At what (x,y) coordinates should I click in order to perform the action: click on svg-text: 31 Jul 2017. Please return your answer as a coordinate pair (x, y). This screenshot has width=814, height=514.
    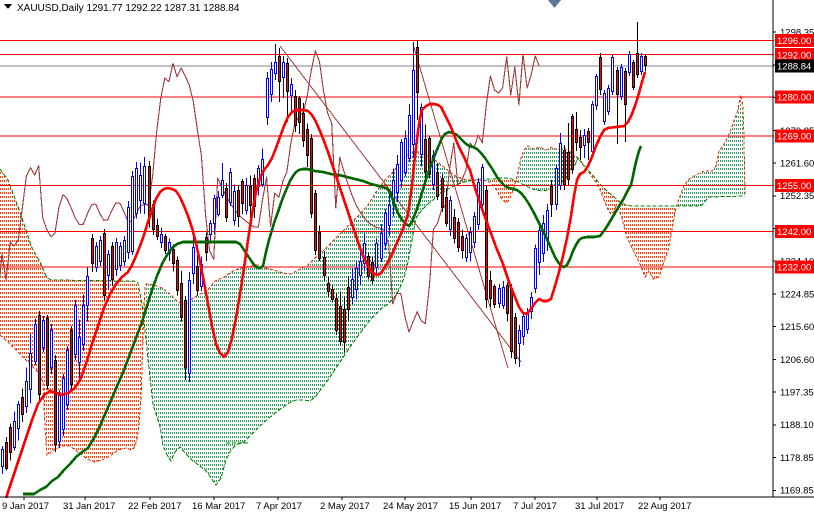
    Looking at the image, I should click on (599, 506).